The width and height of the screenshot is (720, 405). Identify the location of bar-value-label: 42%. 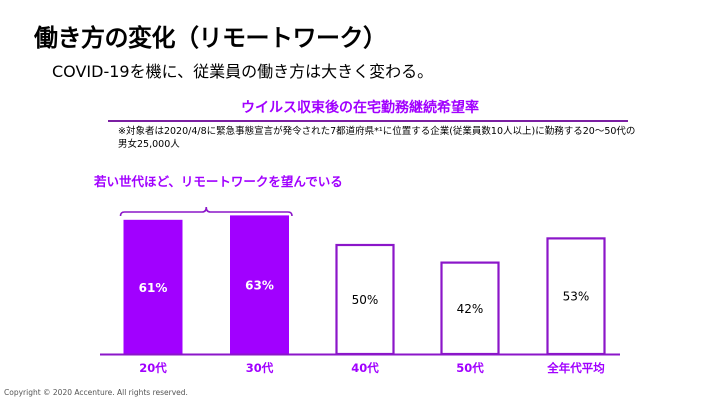
(470, 309).